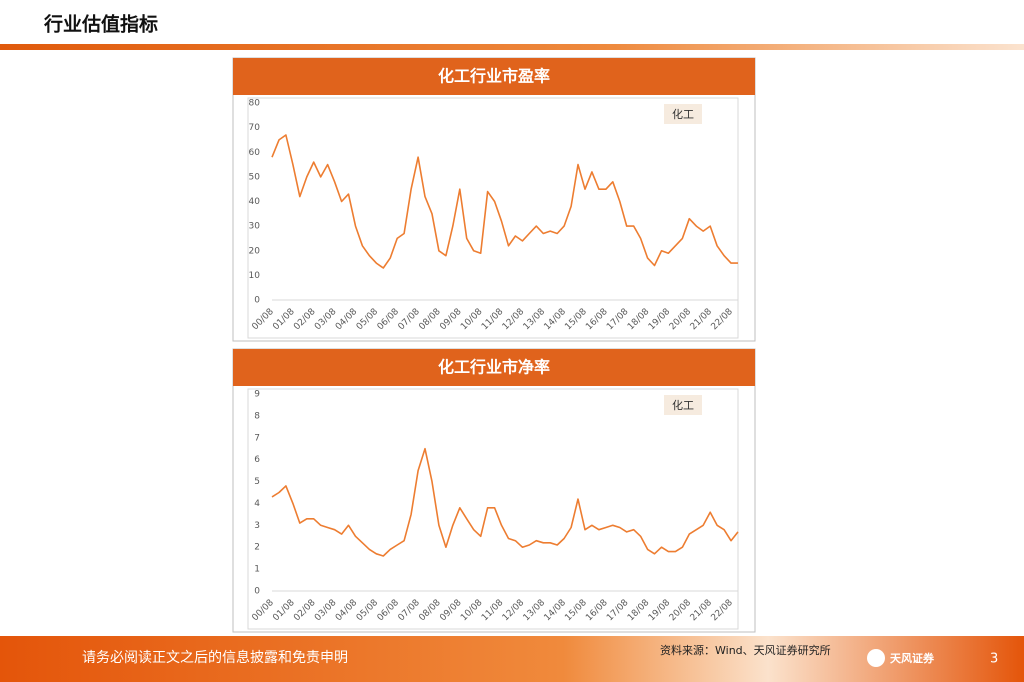  What do you see at coordinates (100, 24) in the screenshot?
I see `slide-title: 行业估值指标` at bounding box center [100, 24].